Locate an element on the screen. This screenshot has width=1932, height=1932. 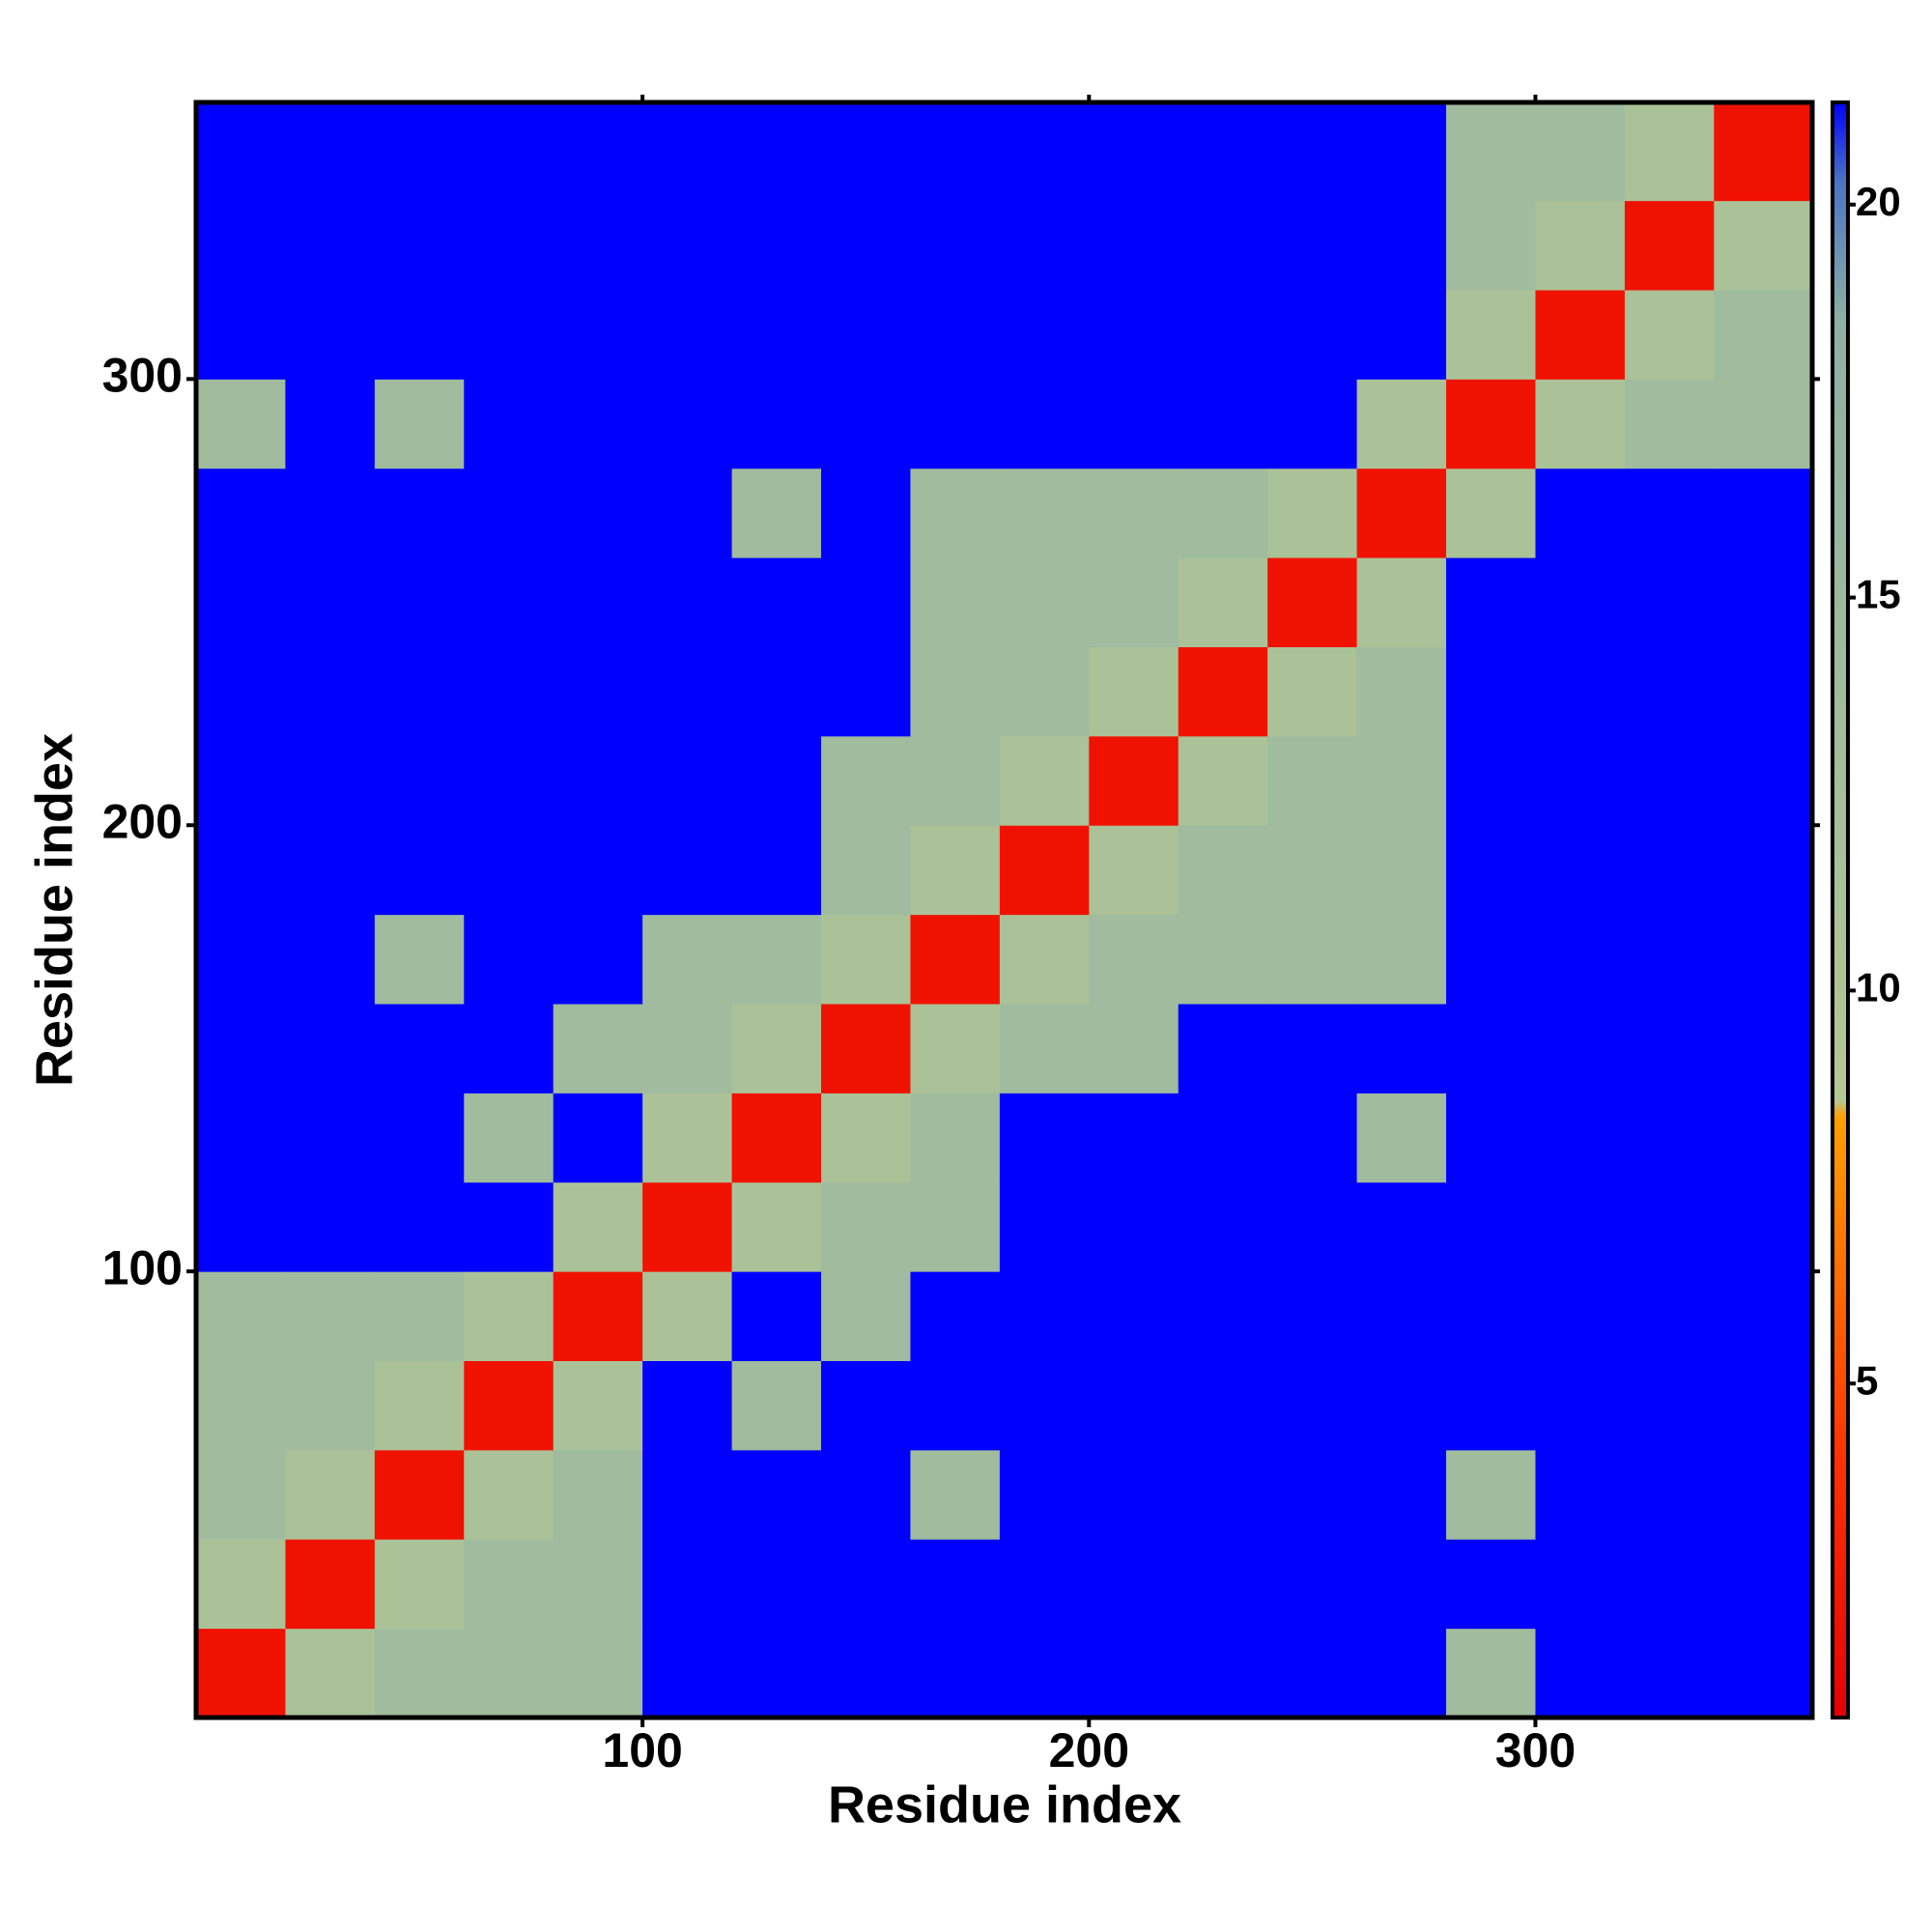
x-tick-label: 100 is located at coordinates (642, 1750).